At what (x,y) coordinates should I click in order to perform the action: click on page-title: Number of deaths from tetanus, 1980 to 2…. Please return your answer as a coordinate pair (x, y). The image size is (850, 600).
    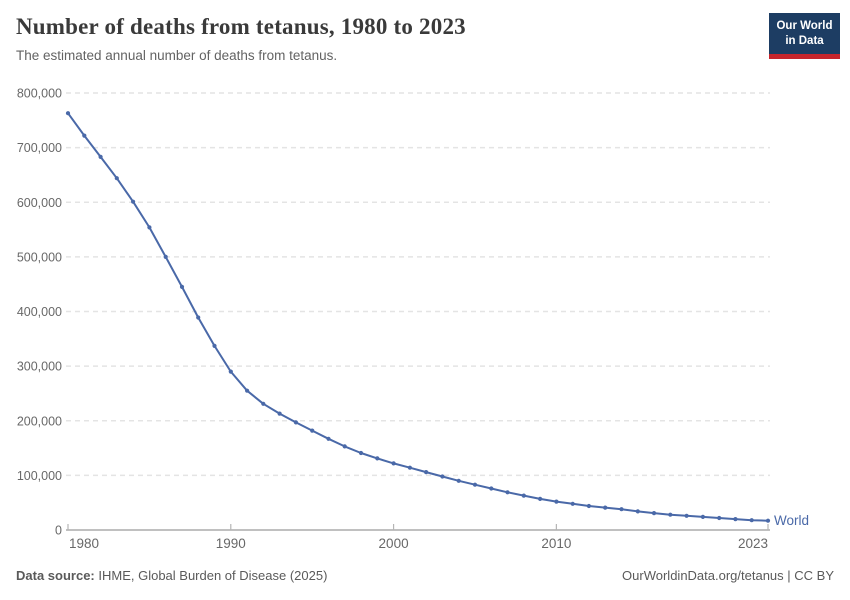
    Looking at the image, I should click on (241, 26).